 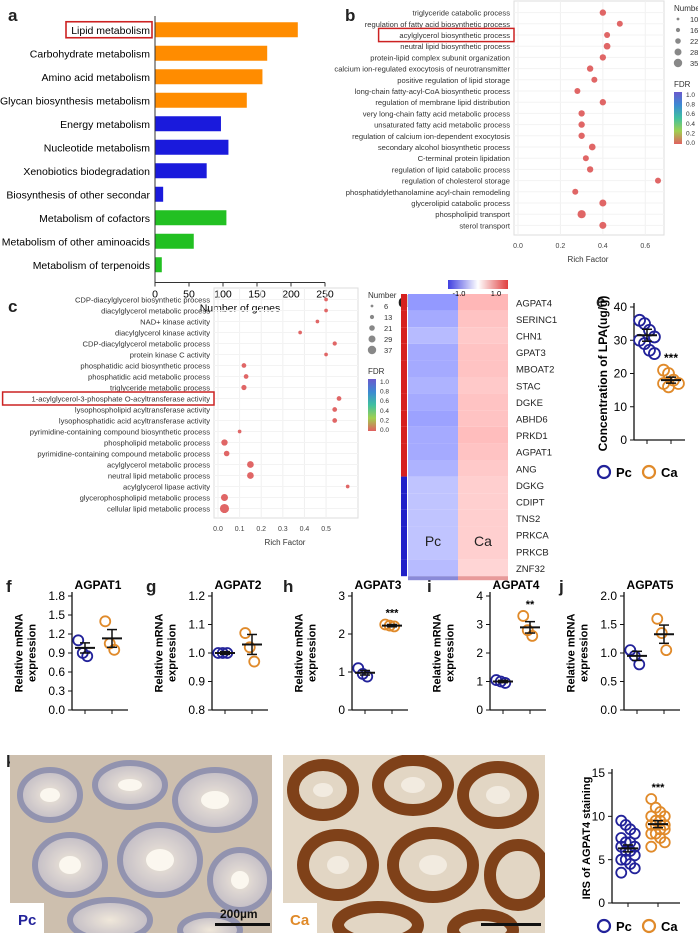 What do you see at coordinates (479, 653) in the screenshot?
I see `ytick-label-i-2: 2` at bounding box center [479, 653].